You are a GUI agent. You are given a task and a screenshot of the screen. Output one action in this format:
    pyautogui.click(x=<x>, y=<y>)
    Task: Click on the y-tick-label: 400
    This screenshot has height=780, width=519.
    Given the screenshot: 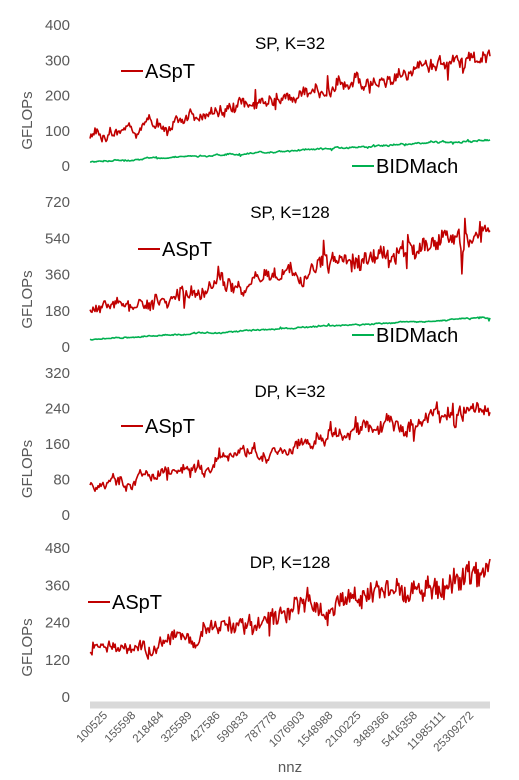 What is the action you would take?
    pyautogui.click(x=57, y=25)
    